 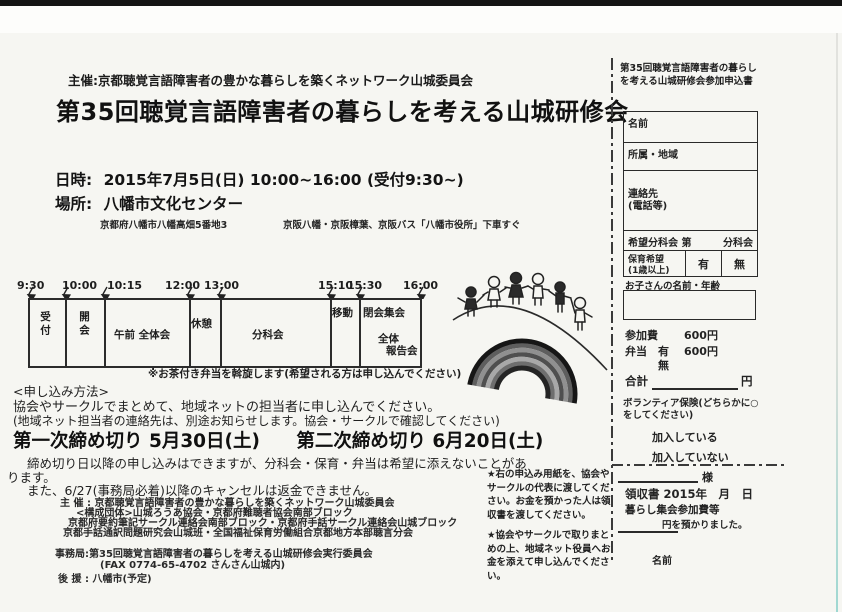 I want to click on childcare-no-label: 無, so click(x=739, y=264).